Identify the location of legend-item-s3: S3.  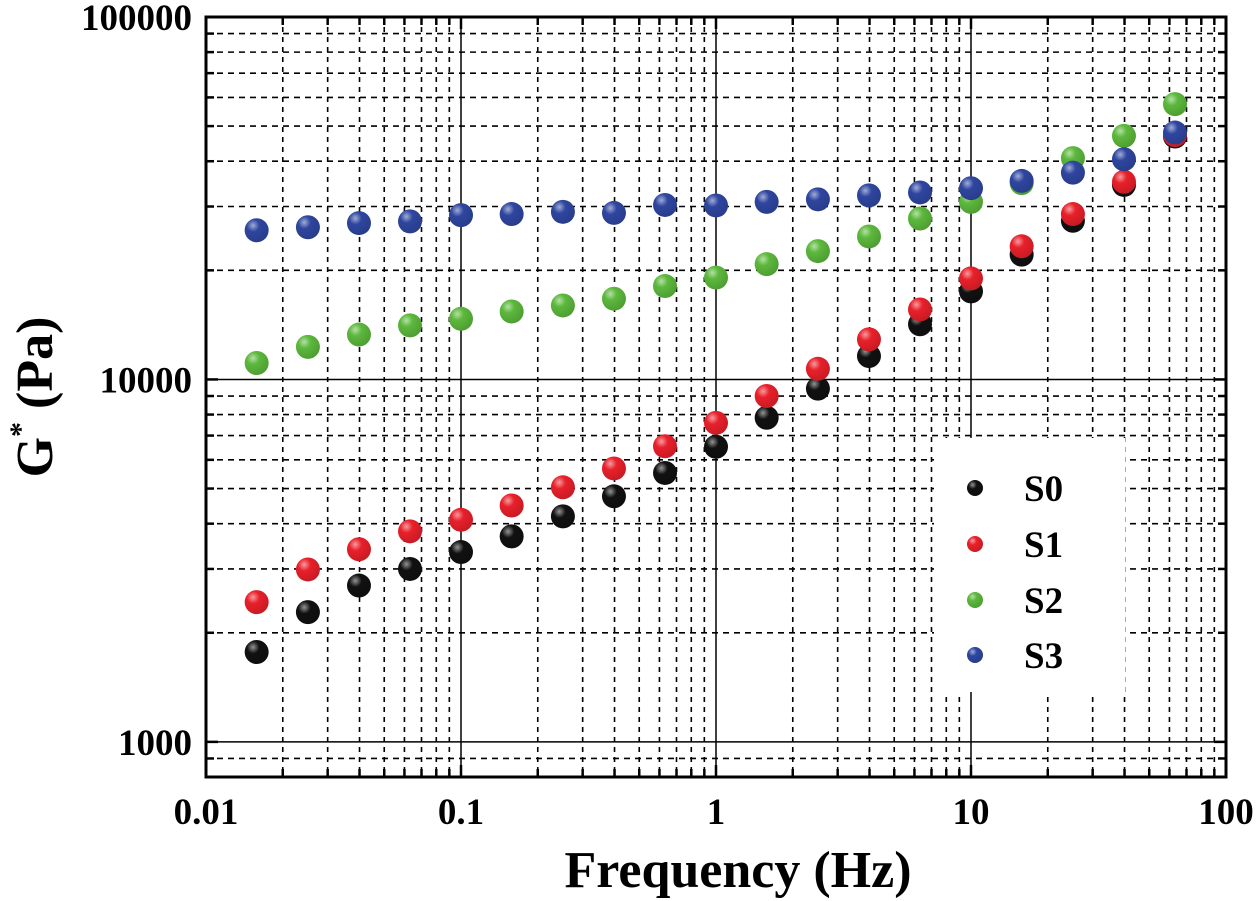
(1015, 656).